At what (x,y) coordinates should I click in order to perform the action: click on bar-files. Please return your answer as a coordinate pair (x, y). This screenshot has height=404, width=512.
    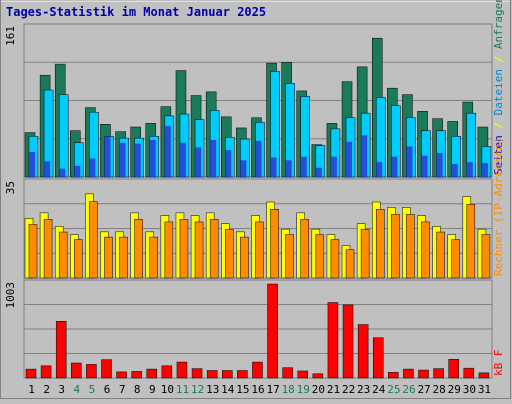
    Looking at the image, I should click on (63, 136).